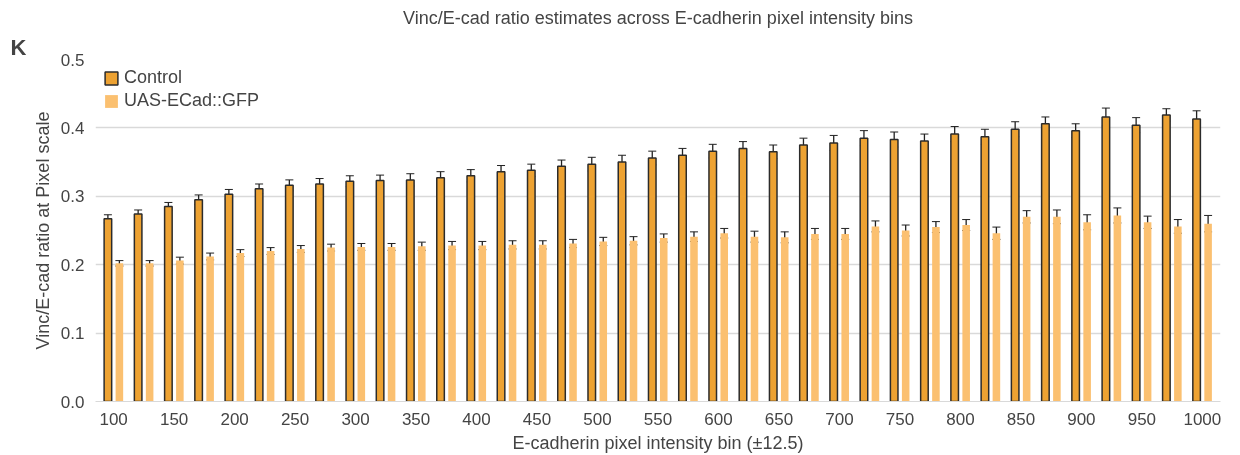  What do you see at coordinates (72, 197) in the screenshot?
I see `y-tick-label: 0.3` at bounding box center [72, 197].